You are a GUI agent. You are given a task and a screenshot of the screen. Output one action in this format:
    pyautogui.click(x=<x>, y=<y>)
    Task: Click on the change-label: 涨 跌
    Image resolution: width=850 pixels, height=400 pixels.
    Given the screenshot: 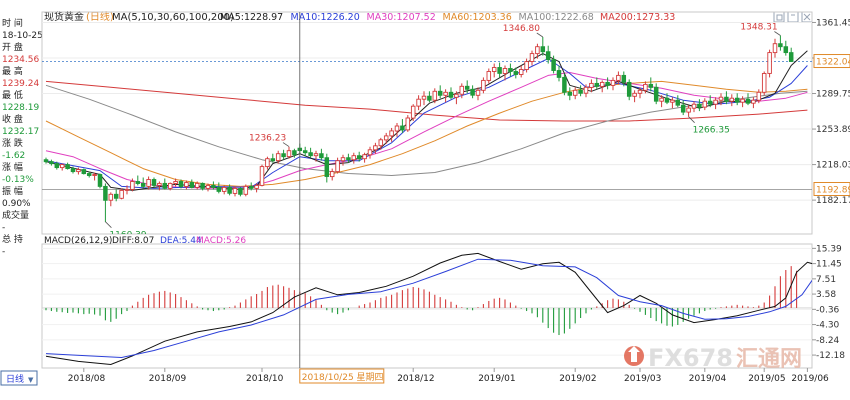 What is the action you would take?
    pyautogui.click(x=12, y=143)
    